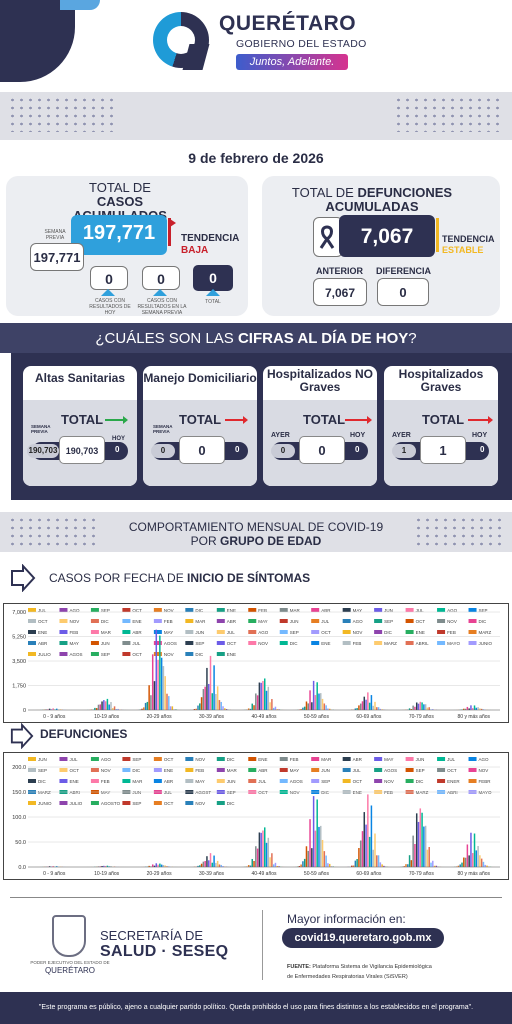 The image size is (512, 1024). Describe the element at coordinates (387, 236) in the screenshot. I see `defunciones-main-value: 7,067` at that location.